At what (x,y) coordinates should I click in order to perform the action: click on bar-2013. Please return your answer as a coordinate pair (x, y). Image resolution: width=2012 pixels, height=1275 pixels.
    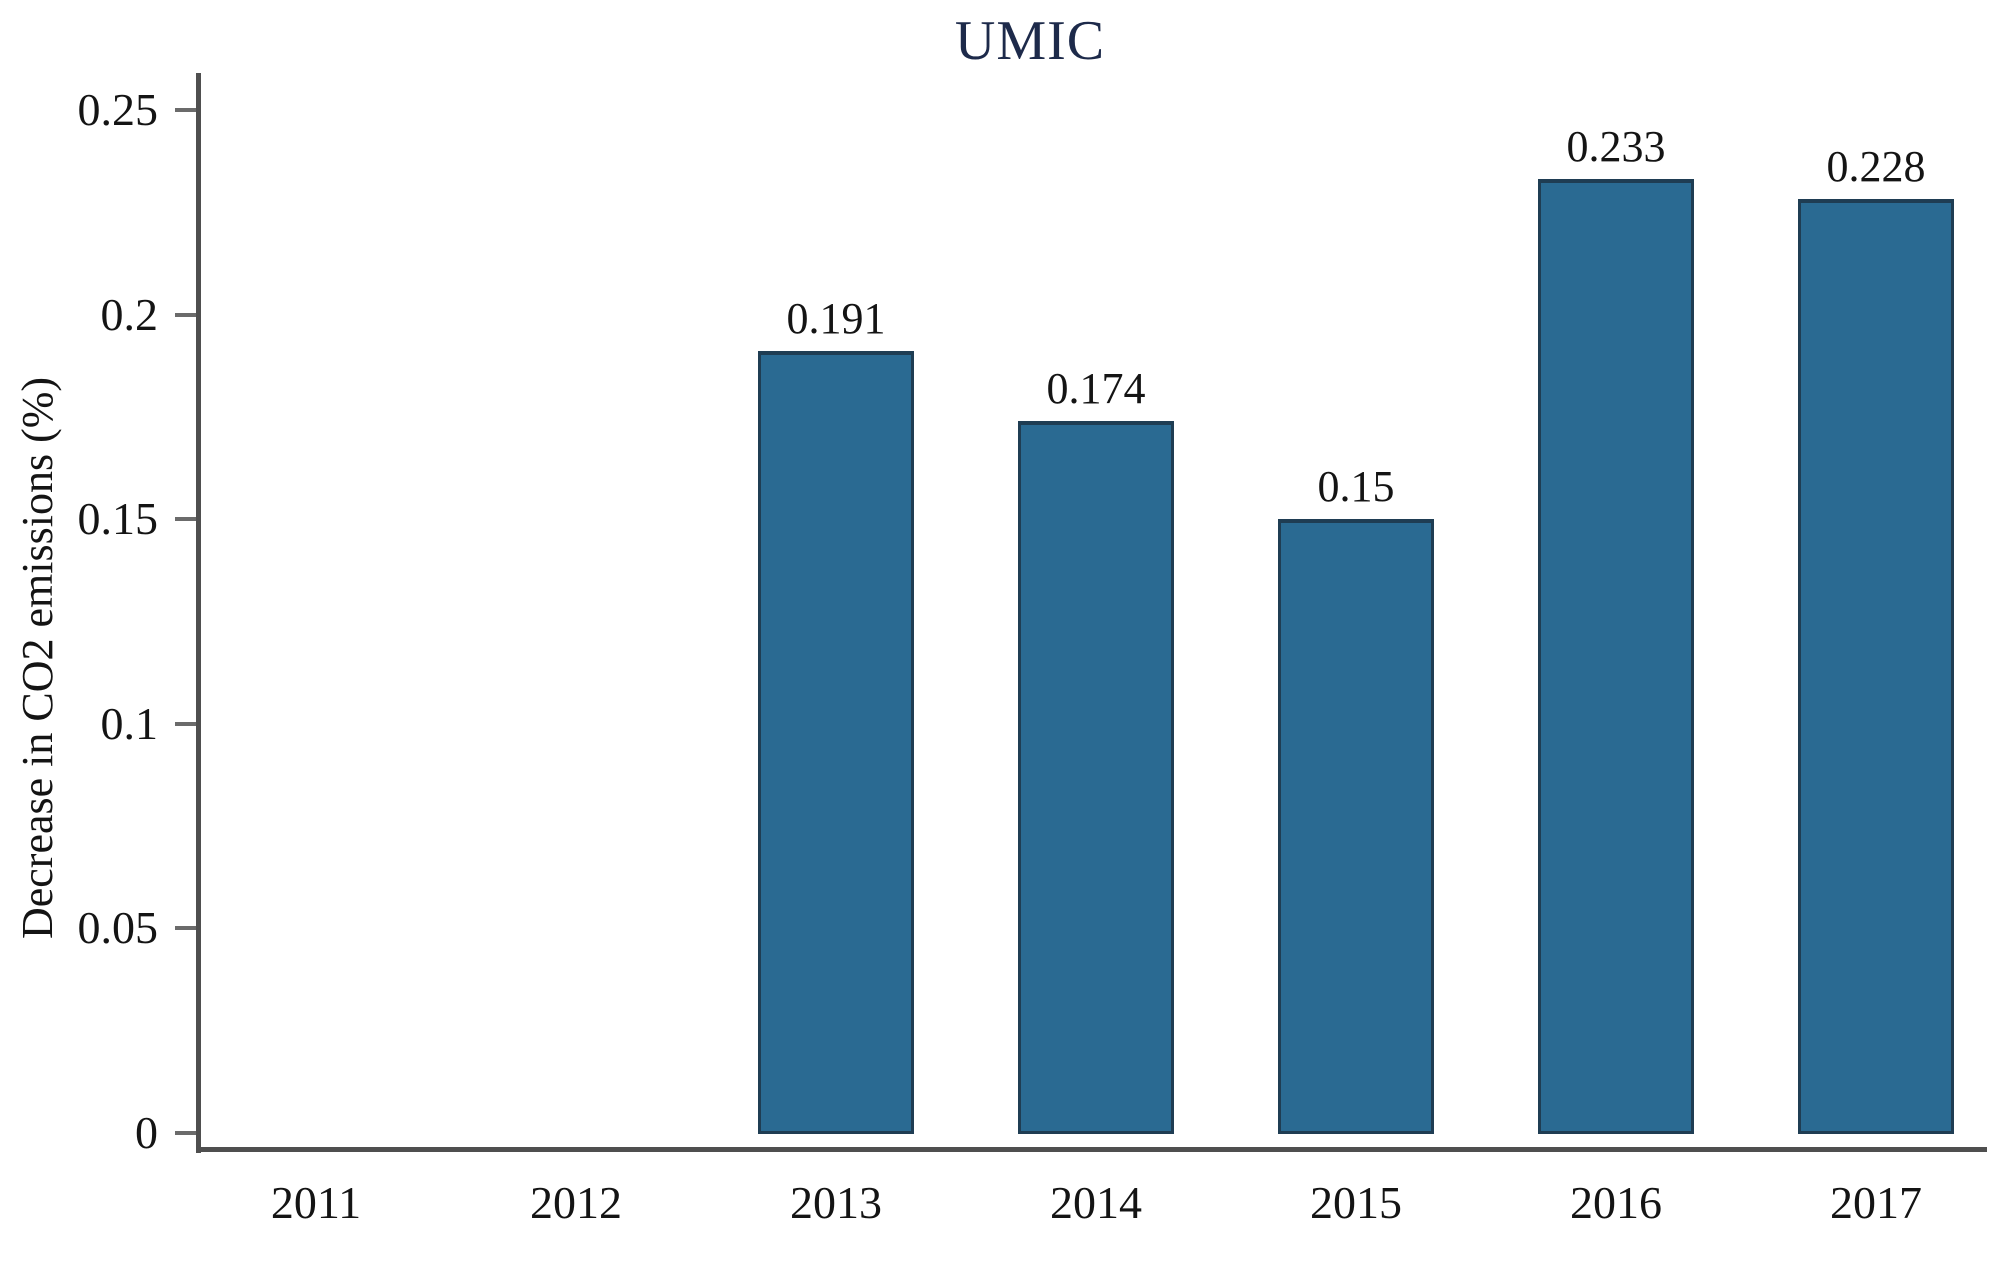
    Looking at the image, I should click on (836, 742).